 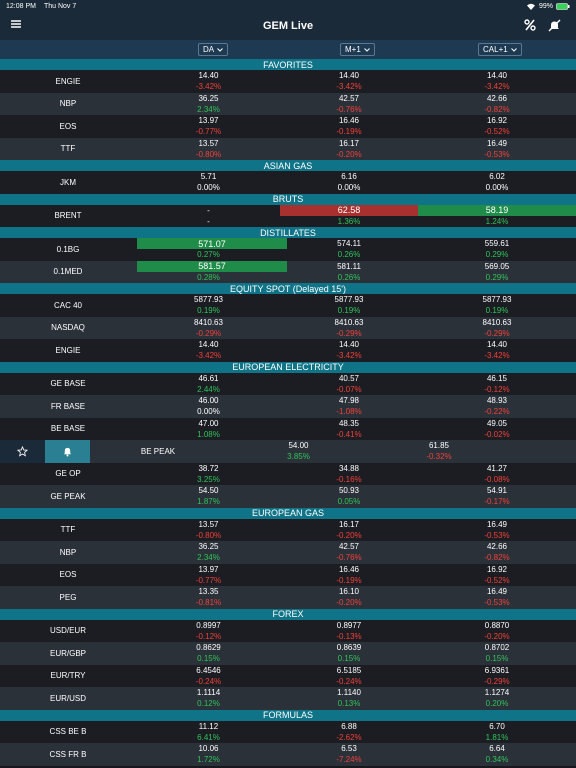 I want to click on price-row: EUR/GBP 0.8629 0.15% 0.8639 0.15% 0.8702 0.15%, so click(x=288, y=653).